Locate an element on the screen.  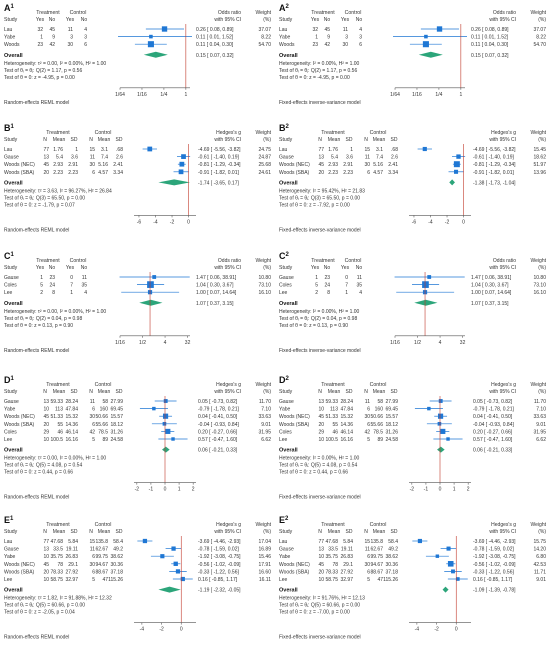
study-cell: 6 is located at coordinates (368, 425).